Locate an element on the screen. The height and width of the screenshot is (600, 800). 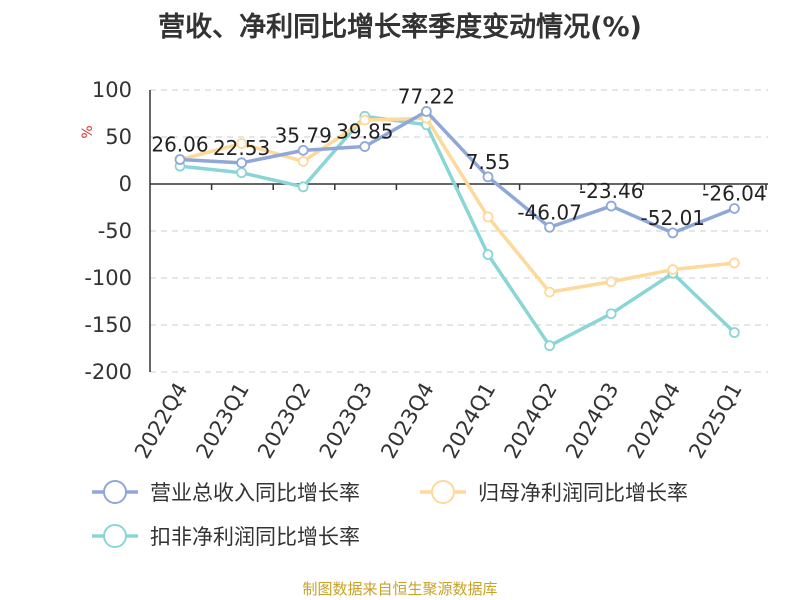
data-label: 22.53 is located at coordinates (241, 148).